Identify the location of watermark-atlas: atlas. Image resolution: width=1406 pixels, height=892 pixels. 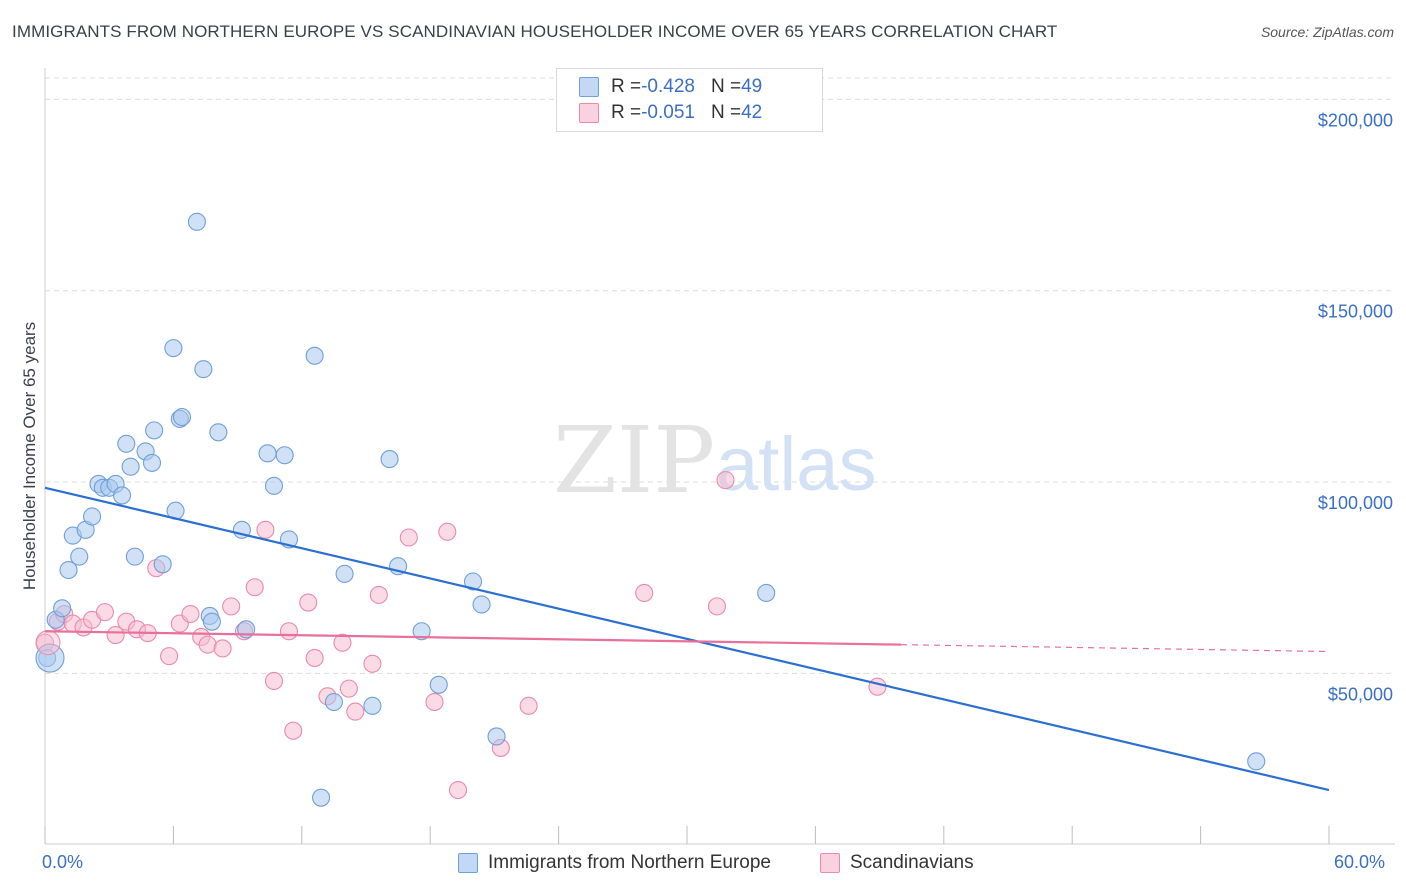
(796, 464).